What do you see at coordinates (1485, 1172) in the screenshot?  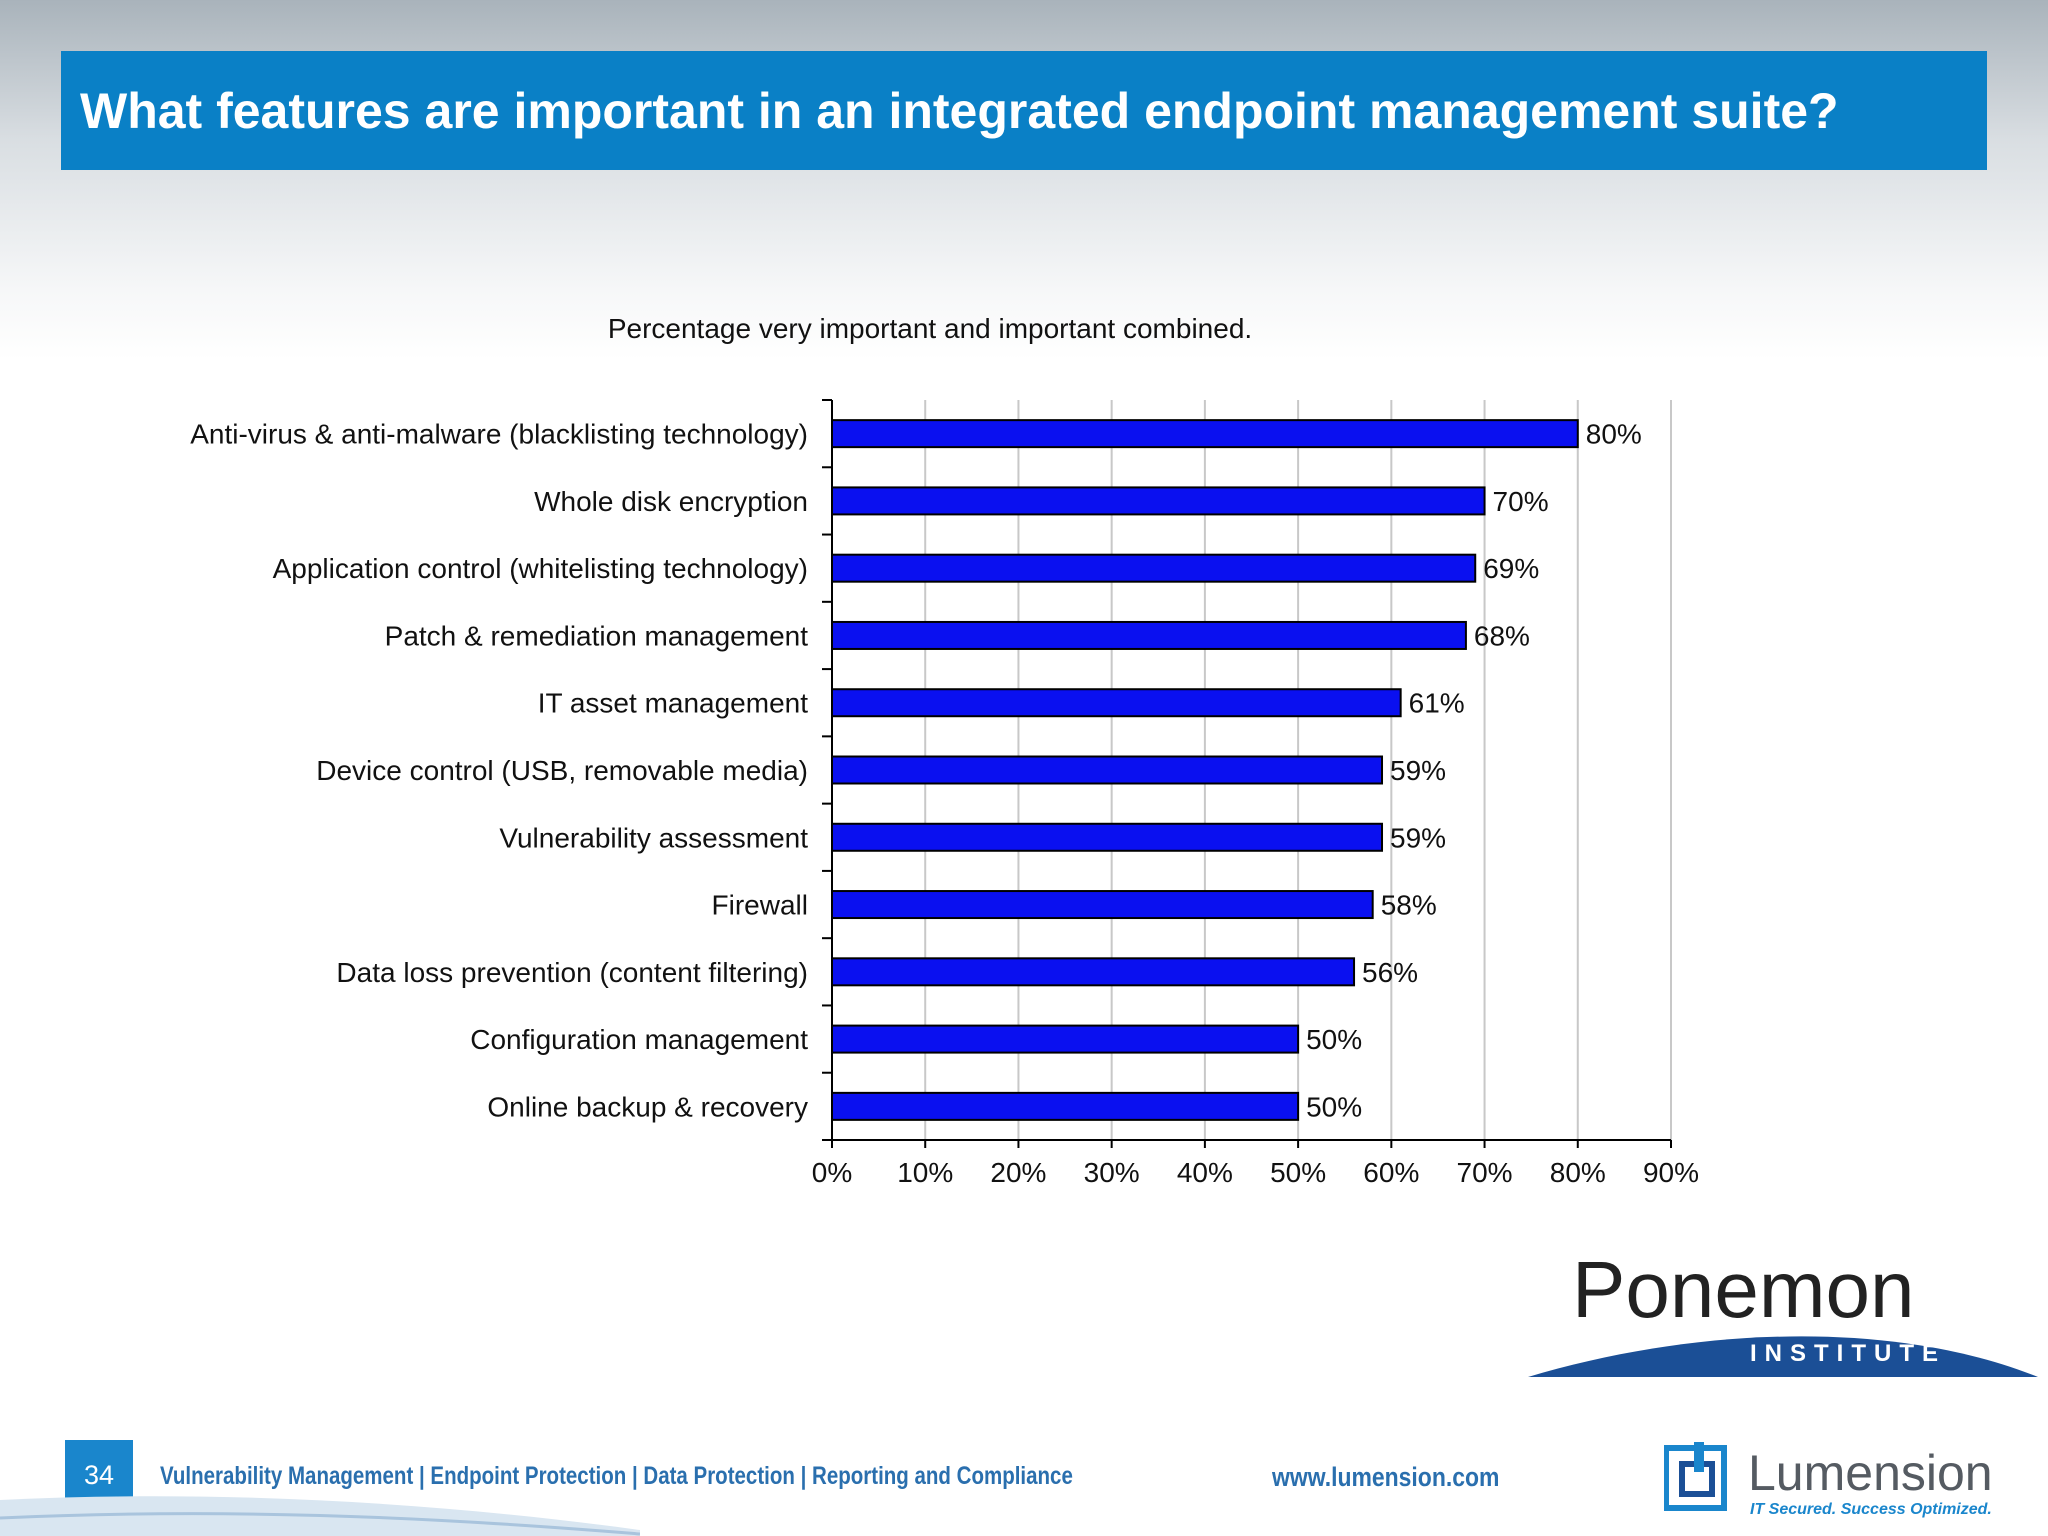 I see `x-tick-label: 70%` at bounding box center [1485, 1172].